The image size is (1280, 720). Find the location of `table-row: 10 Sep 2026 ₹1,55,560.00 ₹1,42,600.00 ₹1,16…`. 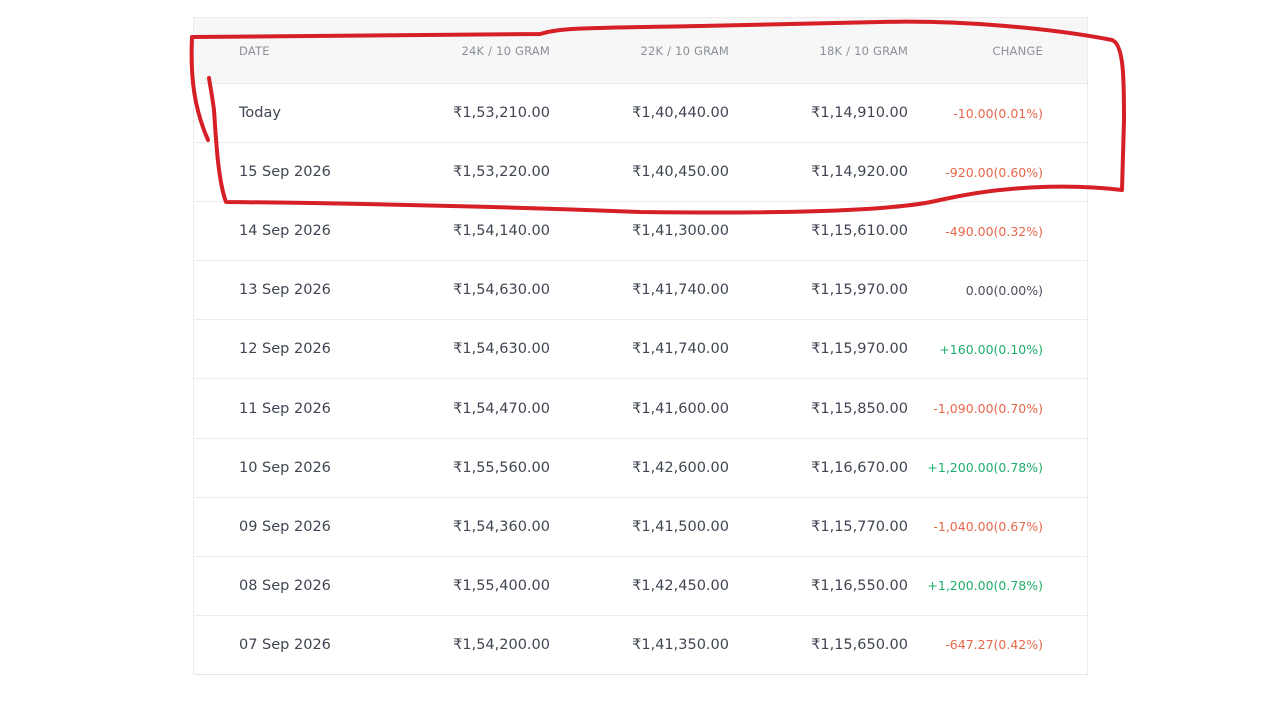

table-row: 10 Sep 2026 ₹1,55,560.00 ₹1,42,600.00 ₹1,16… is located at coordinates (640, 467).